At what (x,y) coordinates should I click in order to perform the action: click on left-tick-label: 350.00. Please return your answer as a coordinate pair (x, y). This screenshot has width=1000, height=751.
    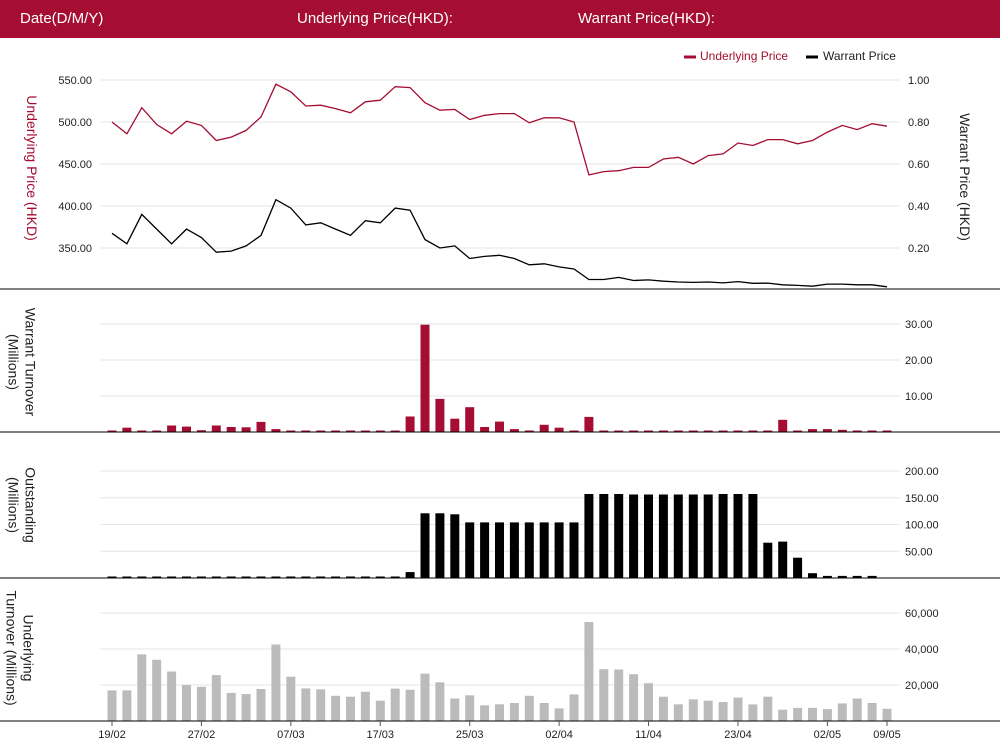
    Looking at the image, I should click on (75, 249).